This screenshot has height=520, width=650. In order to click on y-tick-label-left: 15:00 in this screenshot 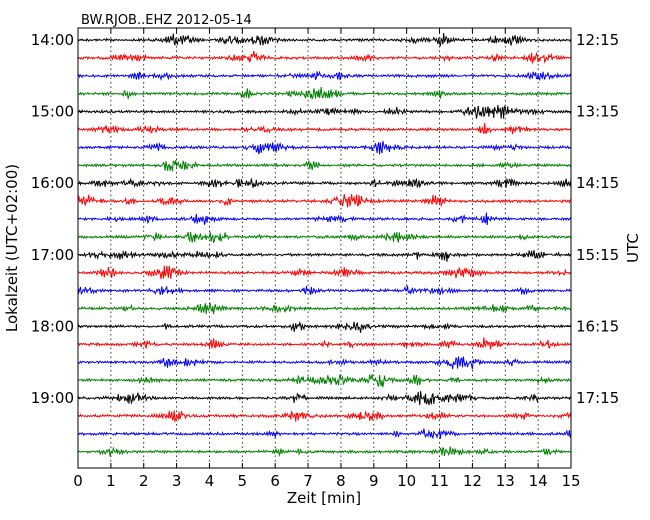, I will do `click(52, 112)`.